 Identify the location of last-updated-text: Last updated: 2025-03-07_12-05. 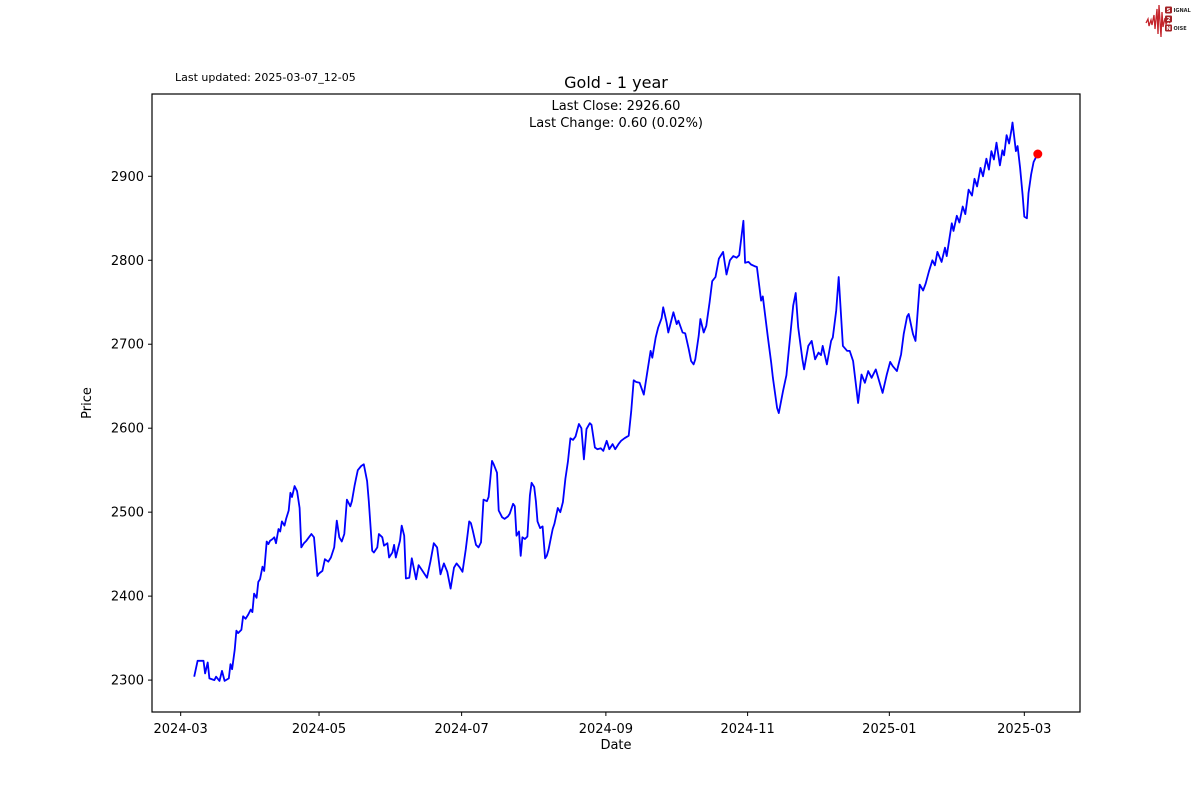
(265, 77).